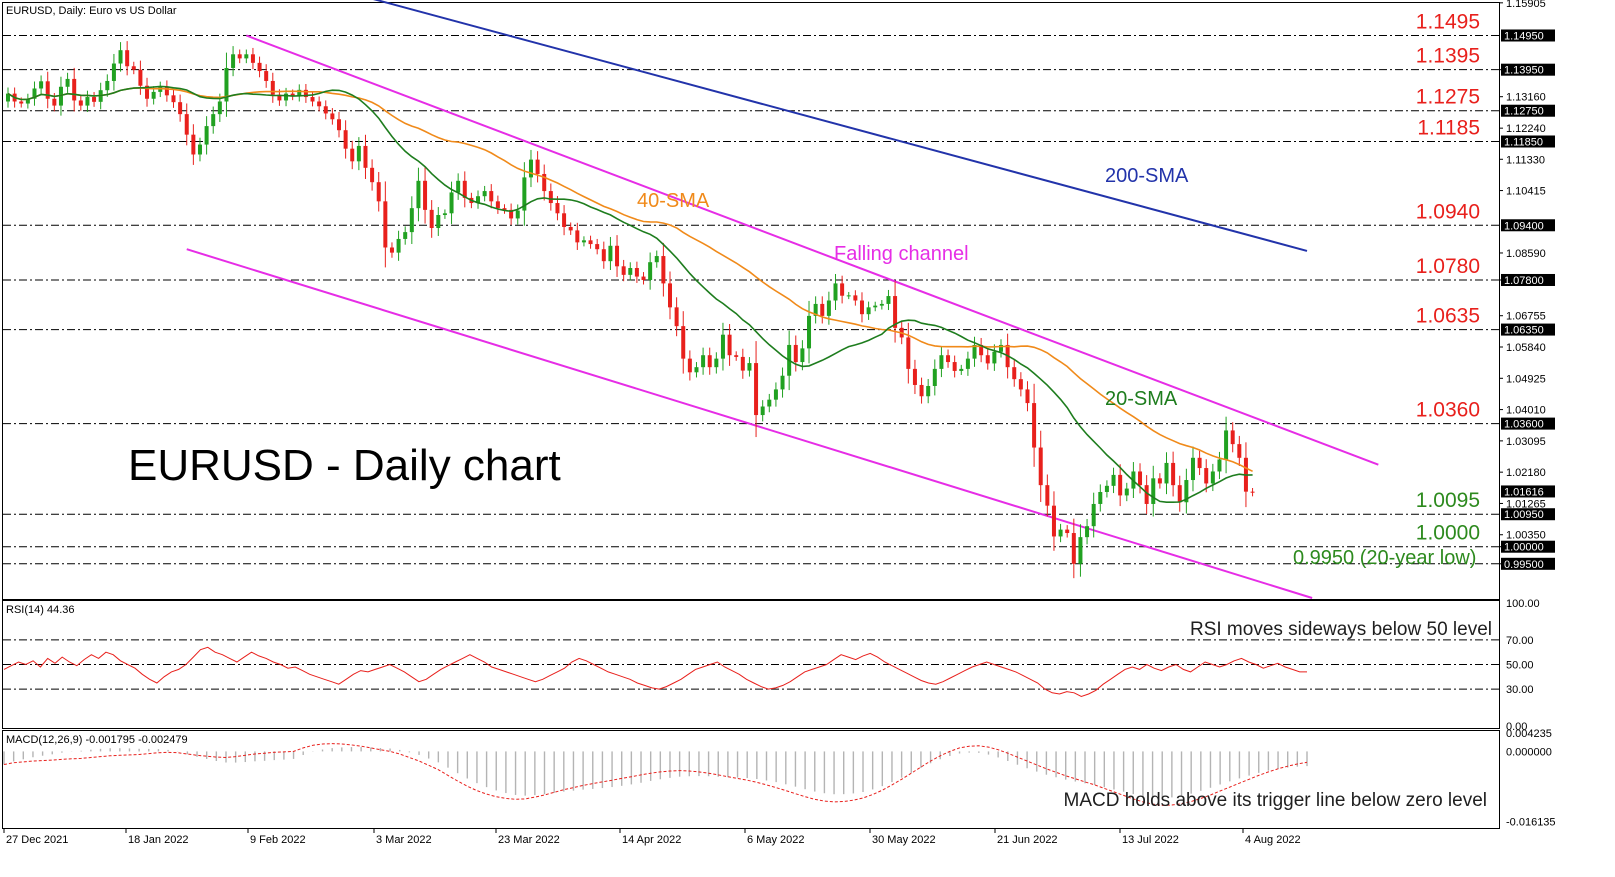 This screenshot has height=877, width=1615. Describe the element at coordinates (40, 610) in the screenshot. I see `rsi-title: RSI(14) 44.36` at that location.